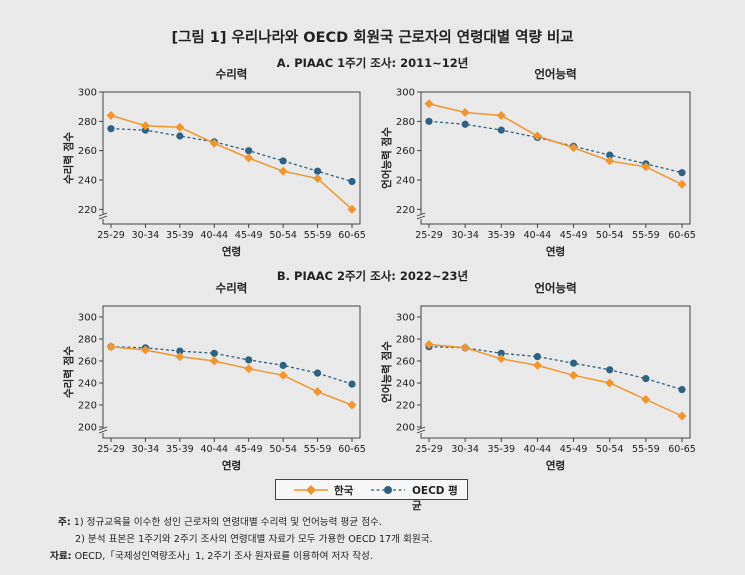 This screenshot has height=575, width=745. Describe the element at coordinates (555, 74) in the screenshot. I see `chart-title: 언어능력` at that location.